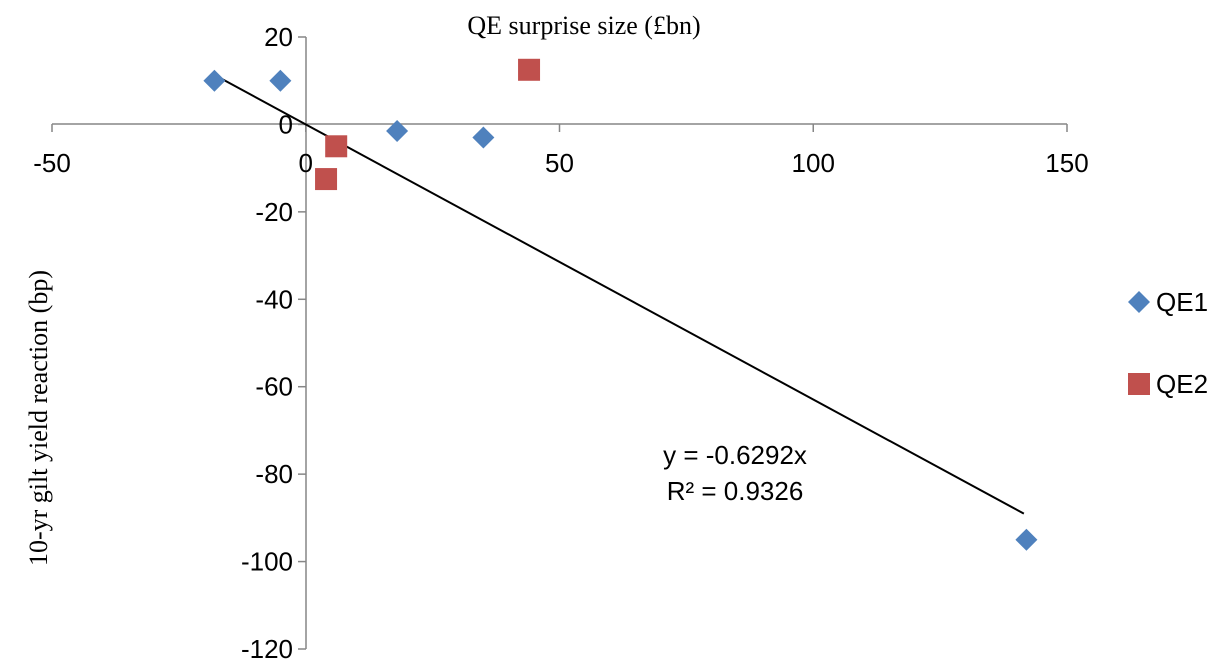  Describe the element at coordinates (1182, 302) in the screenshot. I see `legend-label-qe1: QE1` at that location.